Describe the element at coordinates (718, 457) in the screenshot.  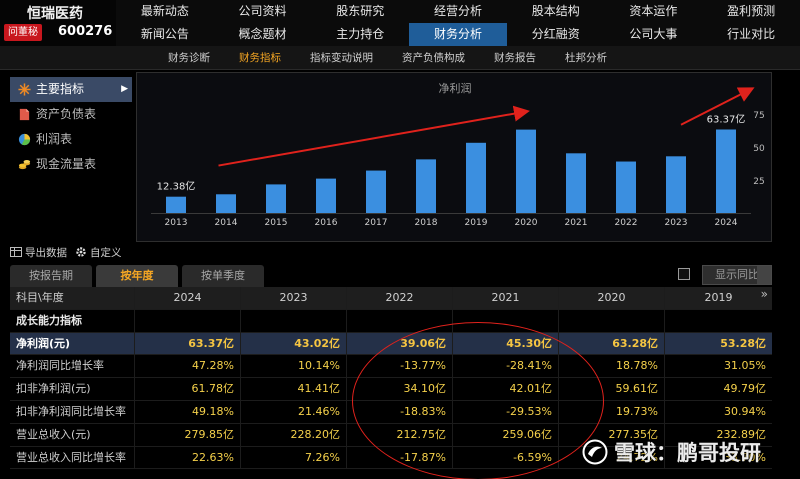
I see `value-cell: 33.70%` at that location.